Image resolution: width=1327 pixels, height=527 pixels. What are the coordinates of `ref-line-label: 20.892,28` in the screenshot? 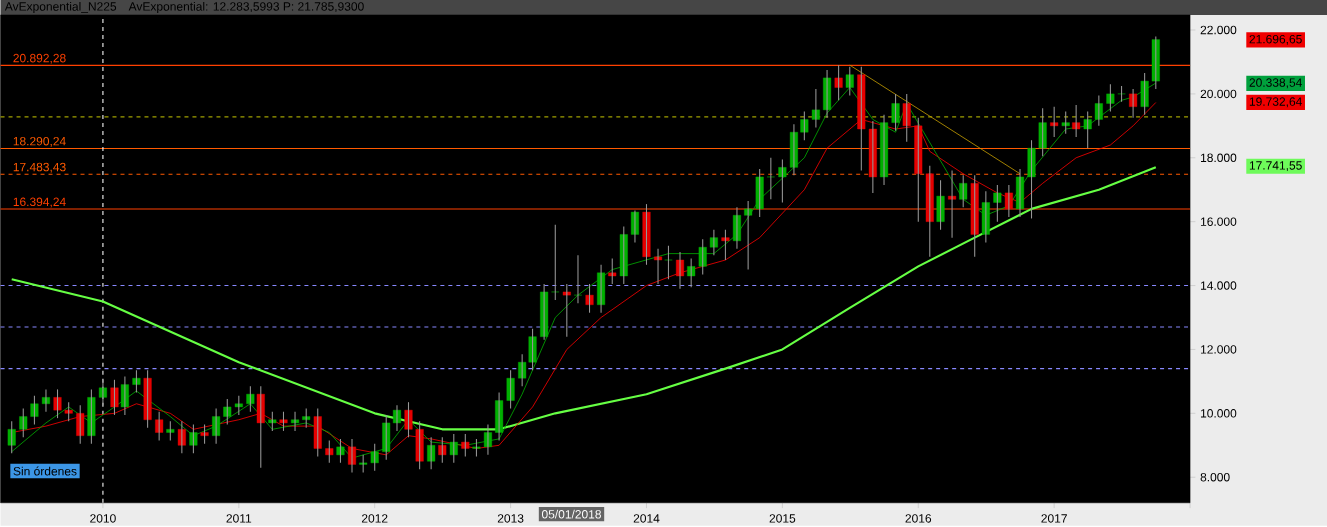 It's located at (39, 58).